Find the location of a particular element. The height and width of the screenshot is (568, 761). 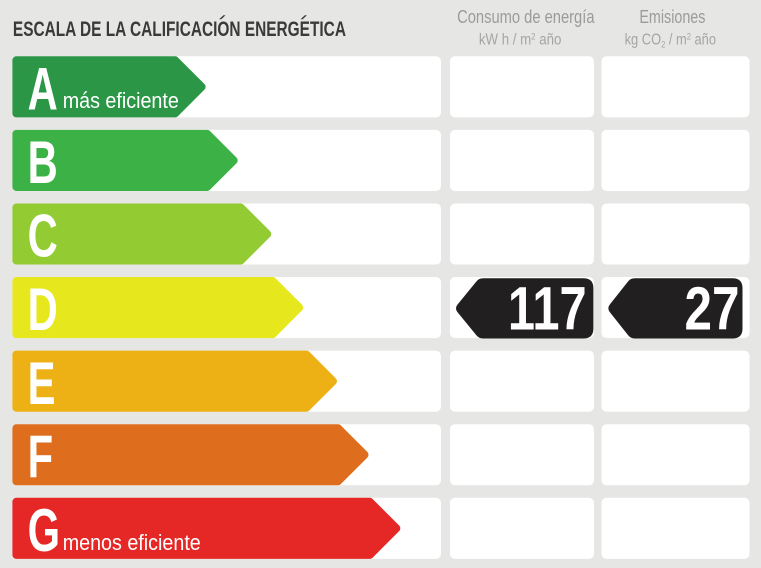

svg-text: Consumo de energía is located at coordinates (526, 16).